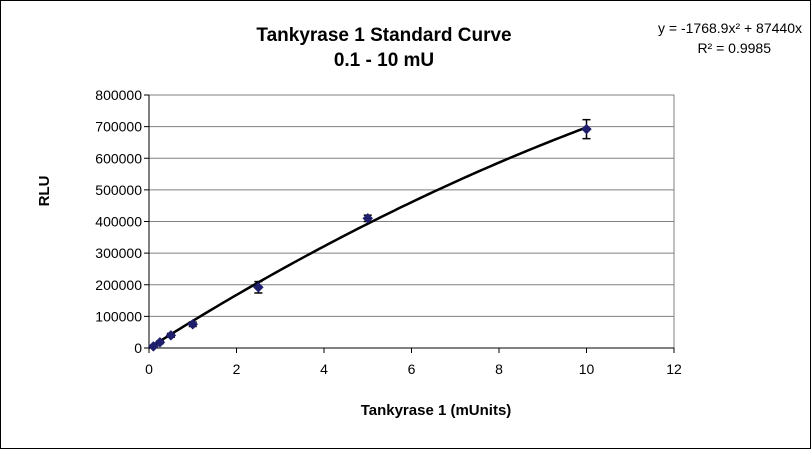 Image resolution: width=811 pixels, height=450 pixels. Describe the element at coordinates (118, 95) in the screenshot. I see `y-tick-label: 800000` at that location.